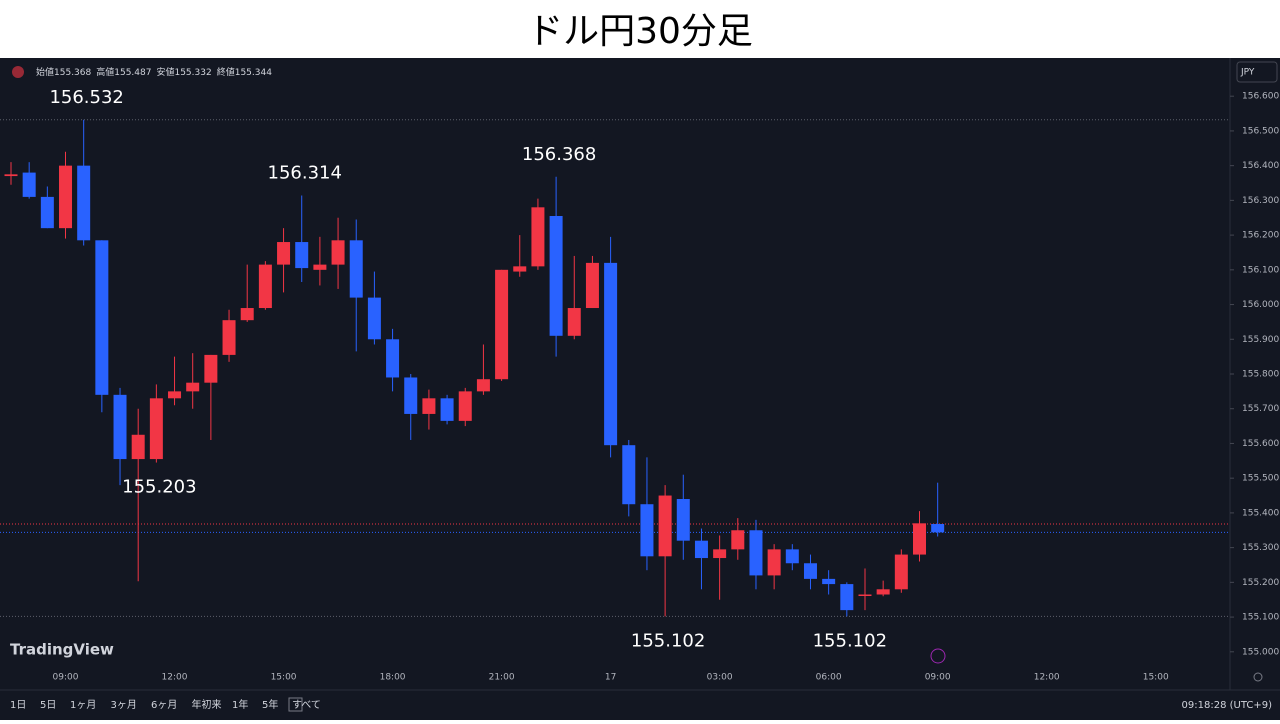 The height and width of the screenshot is (724, 1280). Describe the element at coordinates (124, 705) in the screenshot. I see `range-button: 3ヶ月` at that location.